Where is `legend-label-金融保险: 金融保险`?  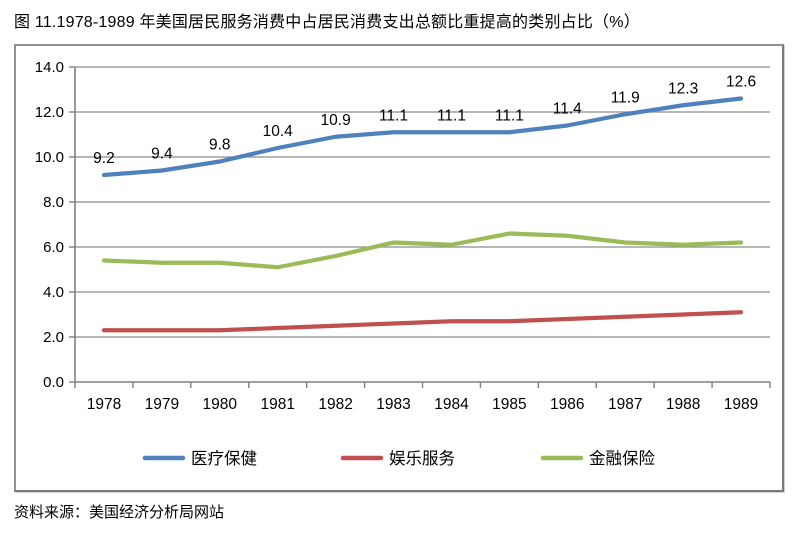 legend-label-金融保险: 金融保险 is located at coordinates (622, 458).